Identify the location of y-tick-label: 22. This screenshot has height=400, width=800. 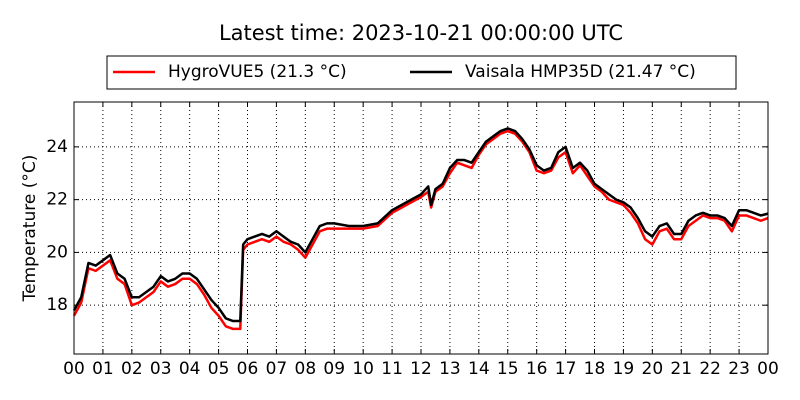
(57, 200).